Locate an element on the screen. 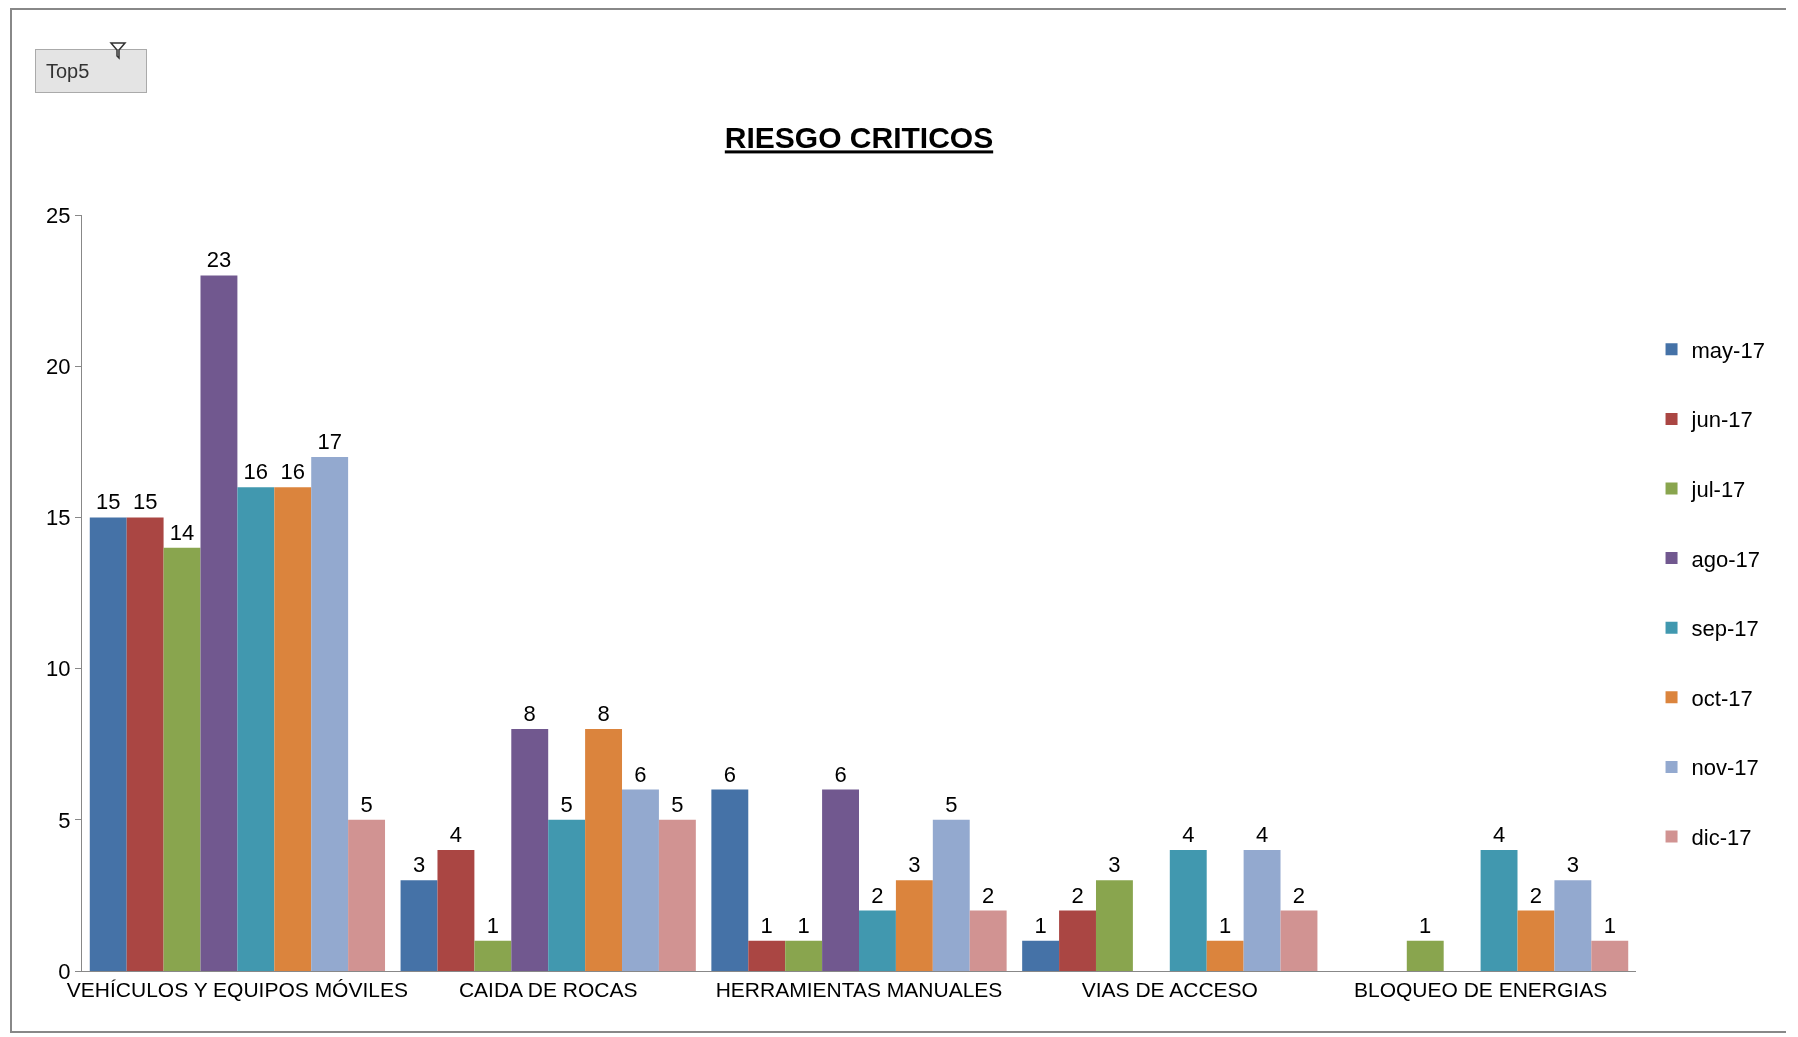 The image size is (1798, 1037). legend-label: nov-17 is located at coordinates (1725, 768).